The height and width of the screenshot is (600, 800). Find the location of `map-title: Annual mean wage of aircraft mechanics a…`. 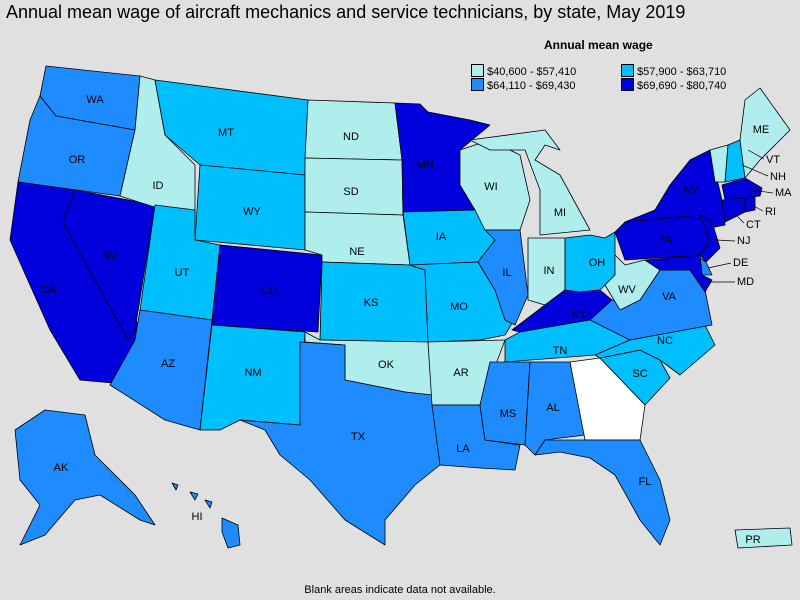

map-title: Annual mean wage of aircraft mechanics a… is located at coordinates (346, 12).